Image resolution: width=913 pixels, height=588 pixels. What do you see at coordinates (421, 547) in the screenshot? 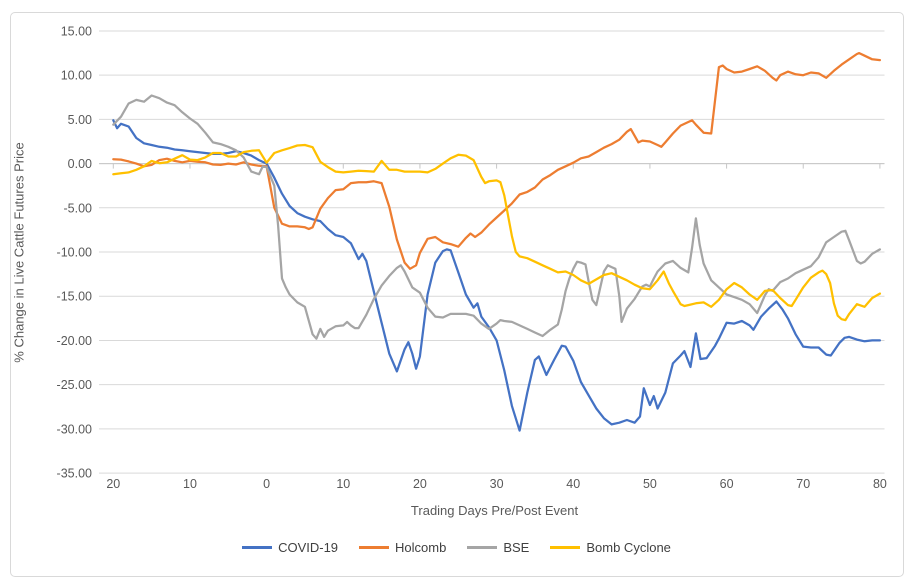
I see `legend-label: Holcomb` at bounding box center [421, 547].